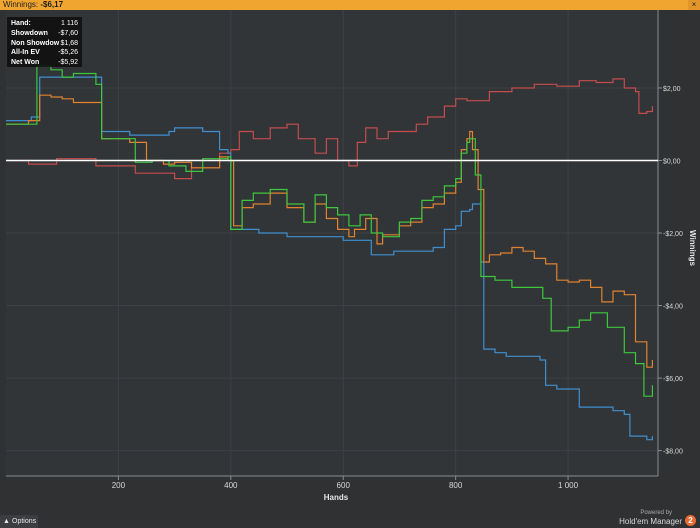 This screenshot has height=528, width=700. I want to click on tooltip-row: Non Showdow $1,68, so click(44, 44).